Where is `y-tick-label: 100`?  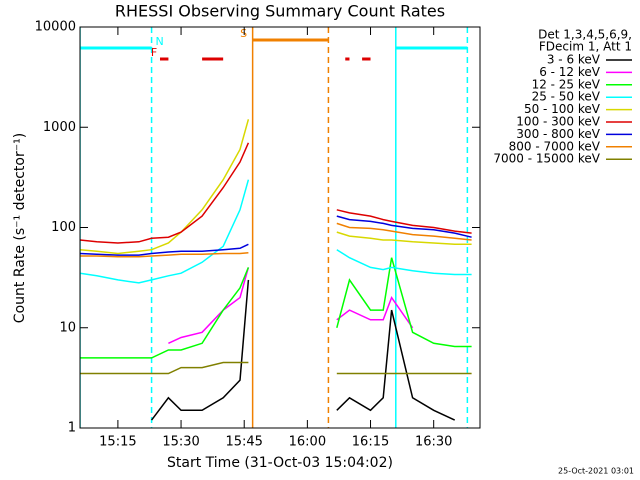
y-tick-label: 100 is located at coordinates (63, 227).